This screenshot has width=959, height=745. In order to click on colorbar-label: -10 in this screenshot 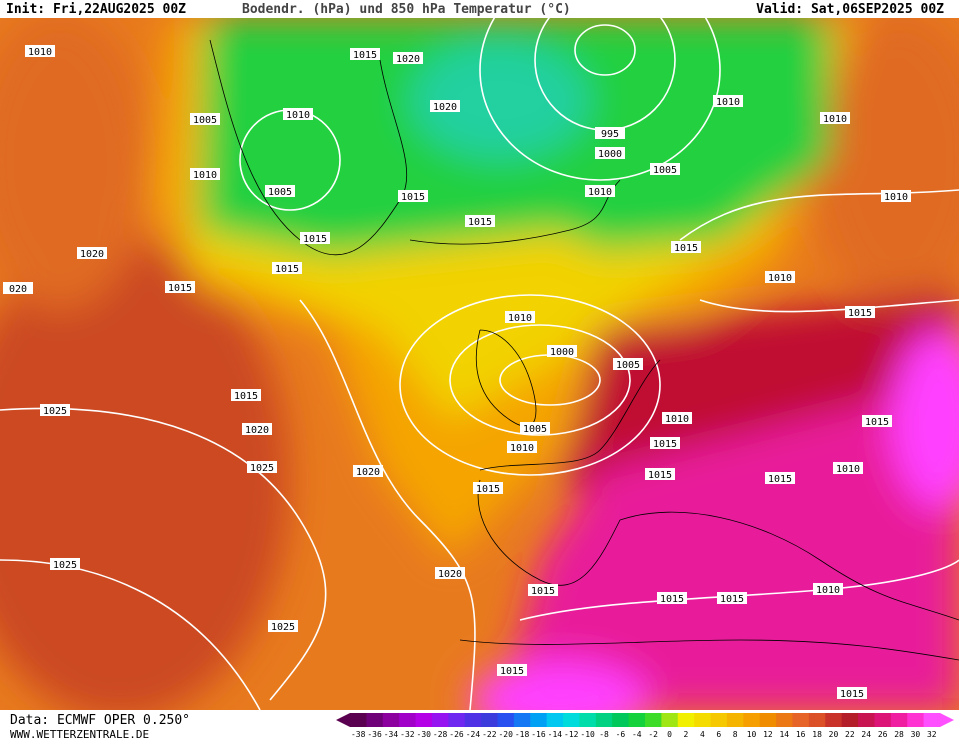, I will do `click(587, 734)`.